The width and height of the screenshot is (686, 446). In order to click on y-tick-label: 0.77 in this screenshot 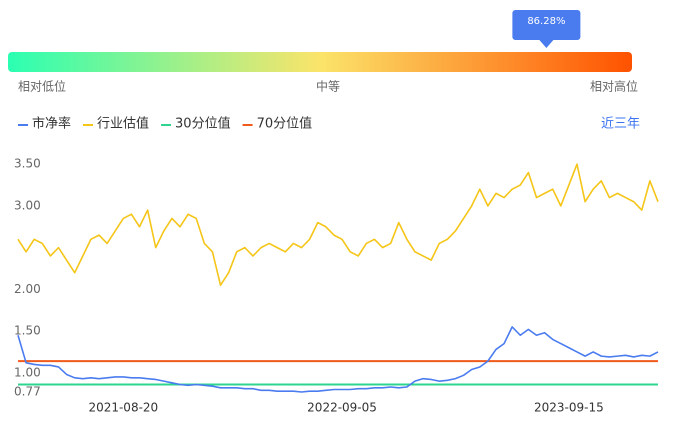, I will do `click(27, 392)`.